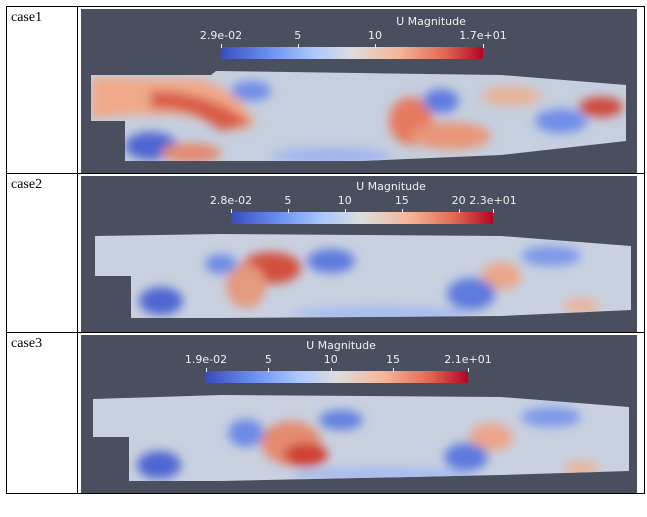  What do you see at coordinates (468, 359) in the screenshot?
I see `colorbar-tick-label: 2.1e+01` at bounding box center [468, 359].